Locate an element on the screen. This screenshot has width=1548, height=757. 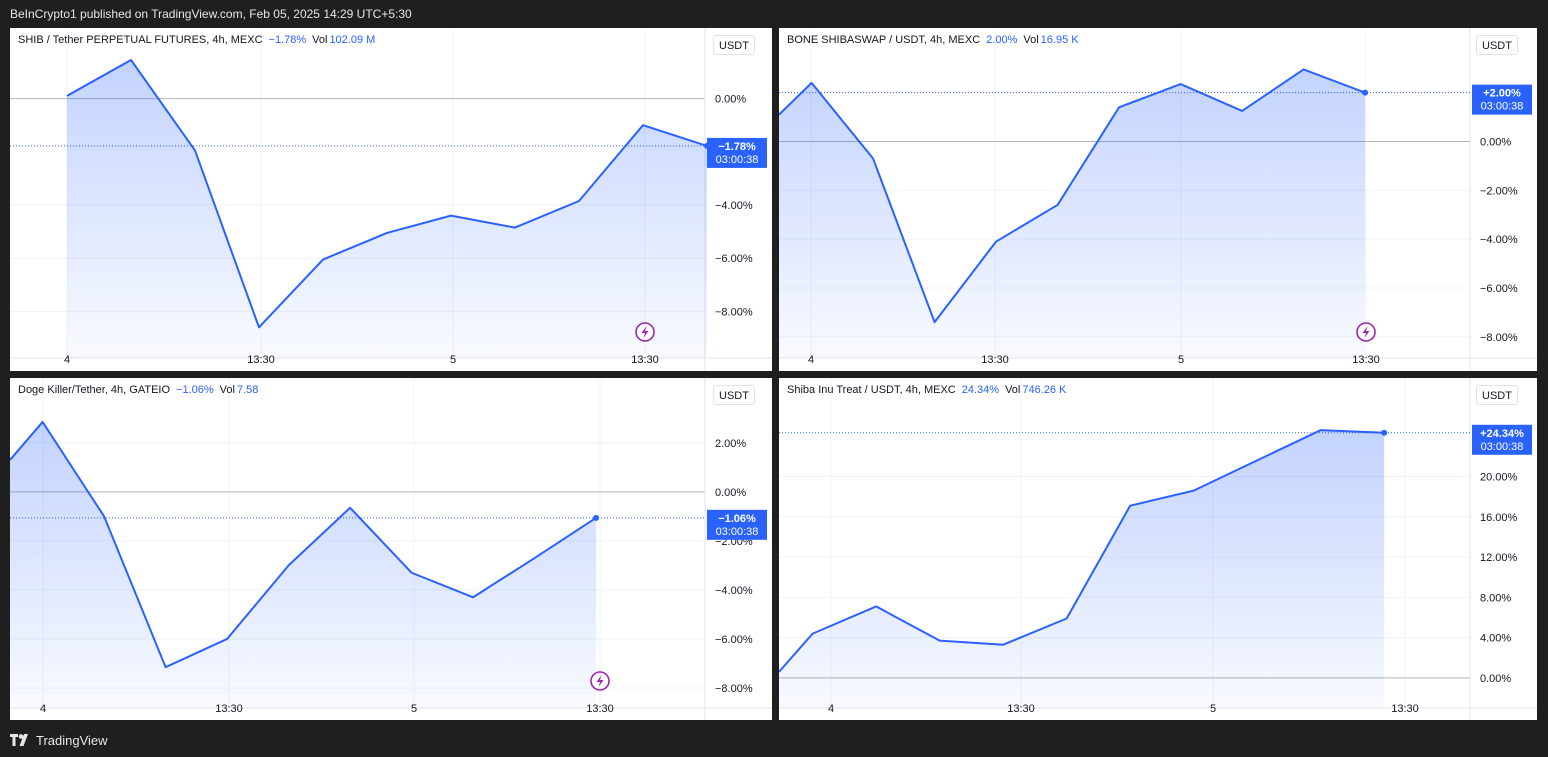
y-tick-label: 16.00% is located at coordinates (1499, 518).